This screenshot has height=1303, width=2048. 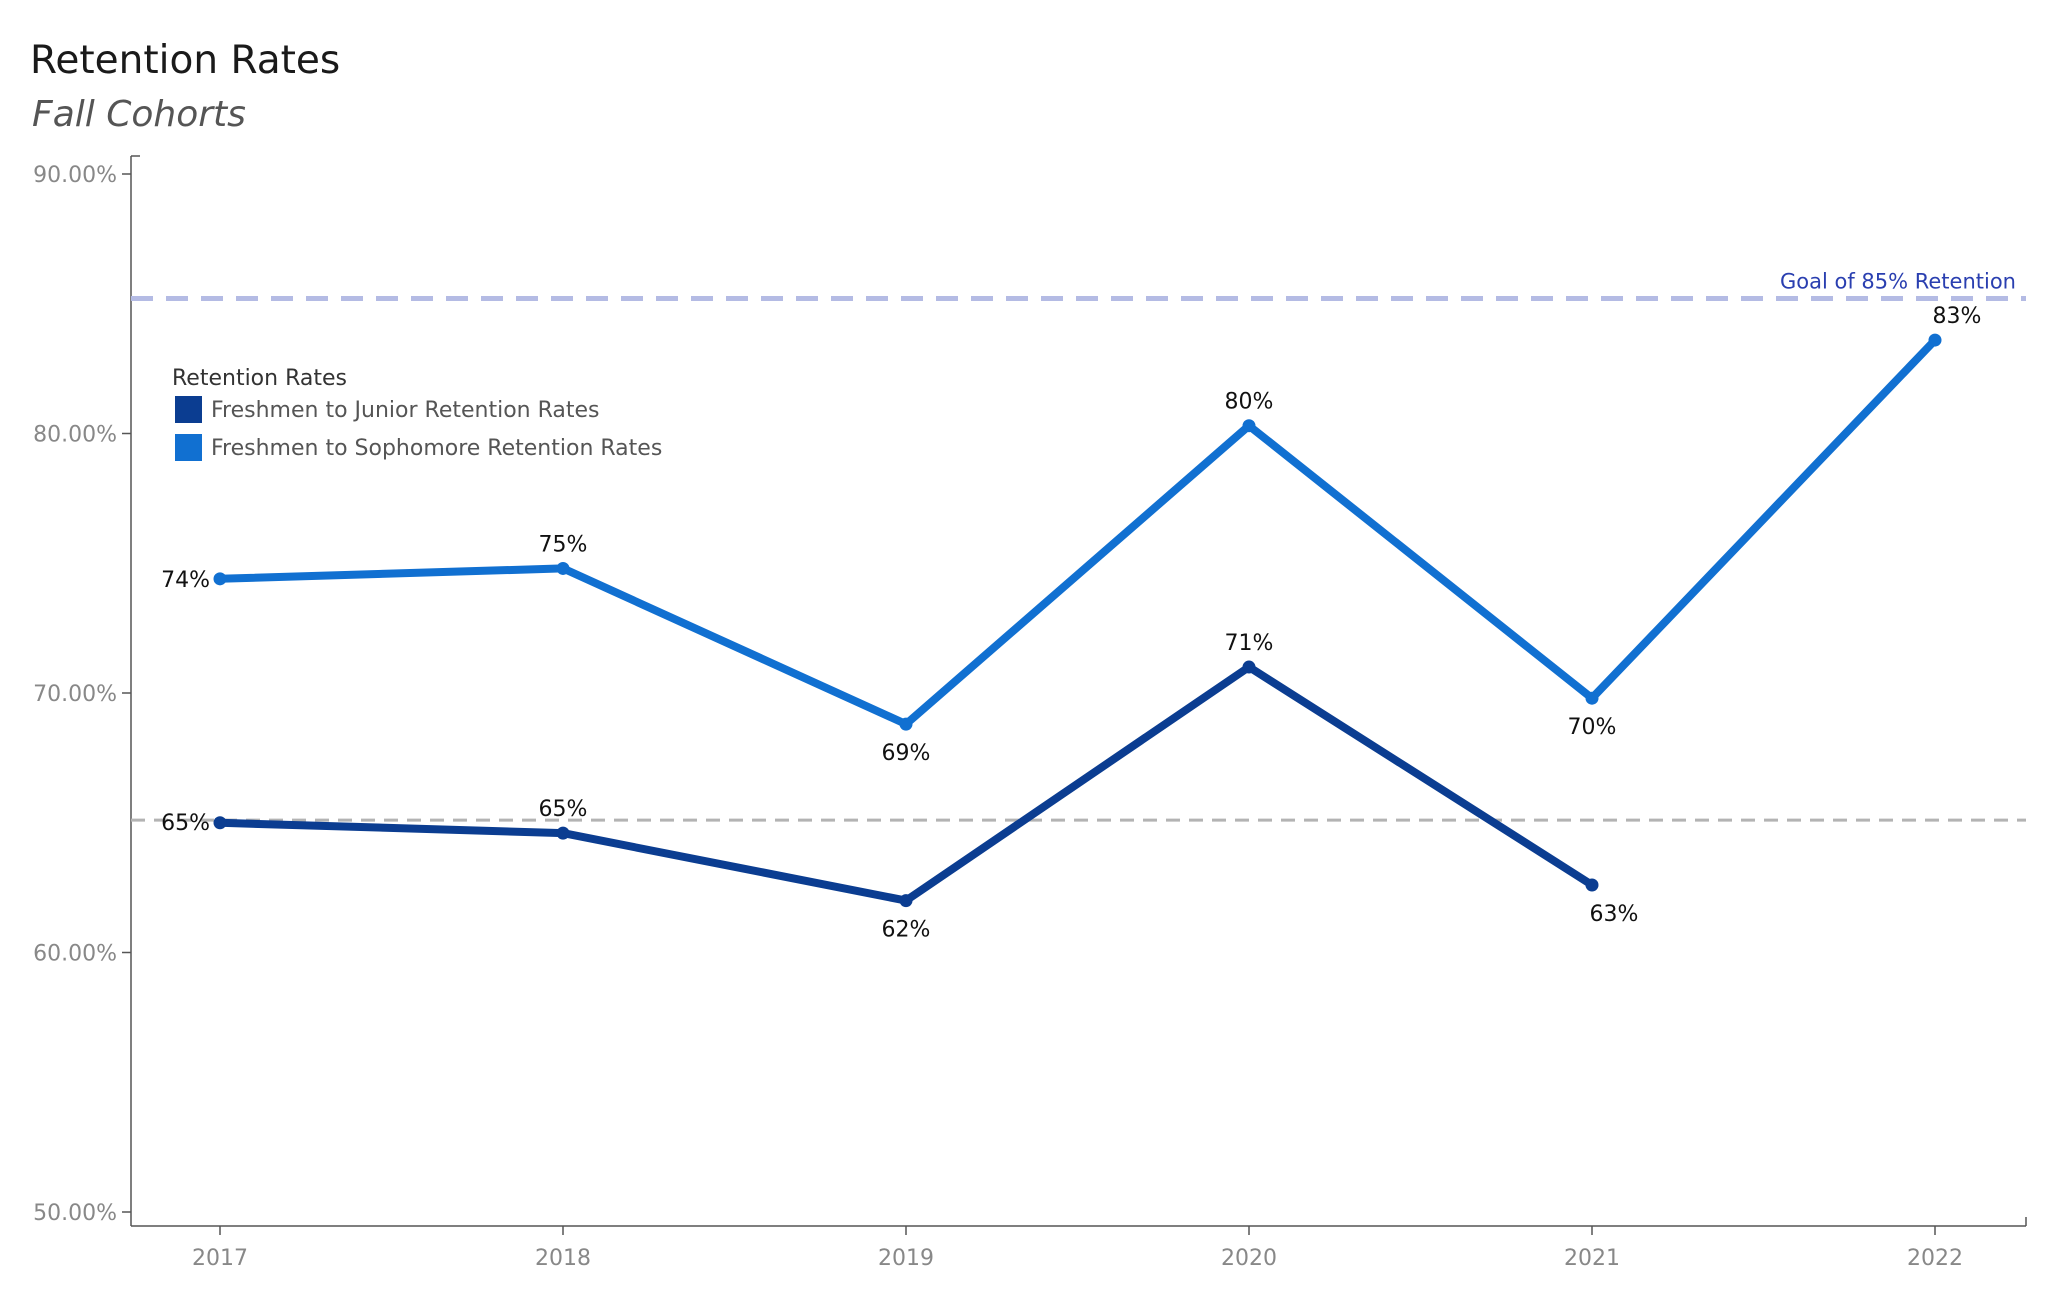 I want to click on x-tick-label: 2022, so click(x=1935, y=1258).